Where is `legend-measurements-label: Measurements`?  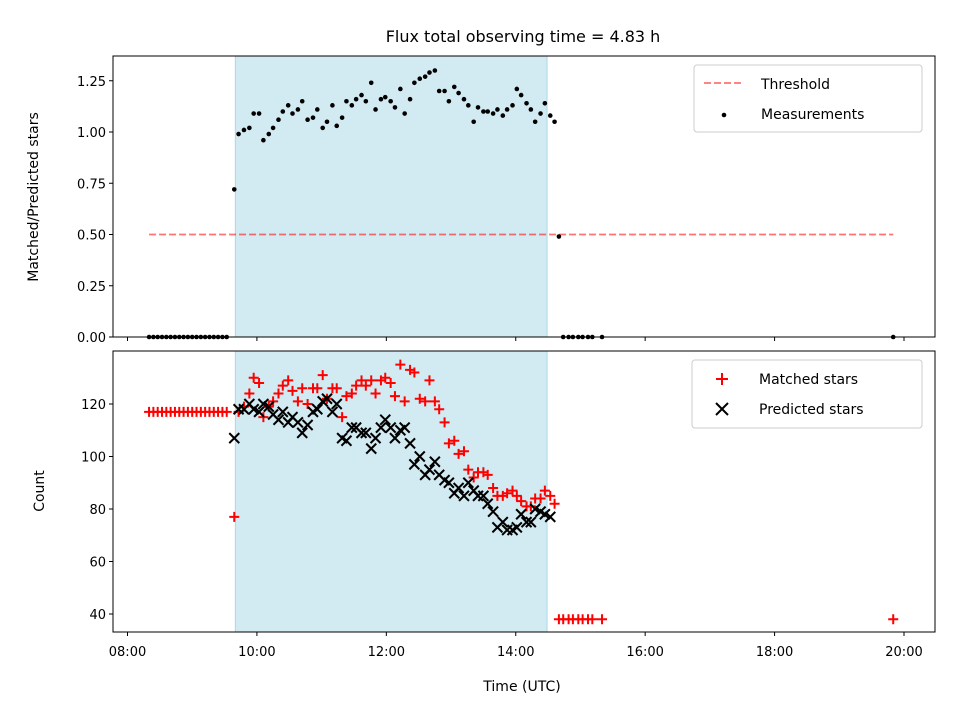
legend-measurements-label: Measurements is located at coordinates (812, 115).